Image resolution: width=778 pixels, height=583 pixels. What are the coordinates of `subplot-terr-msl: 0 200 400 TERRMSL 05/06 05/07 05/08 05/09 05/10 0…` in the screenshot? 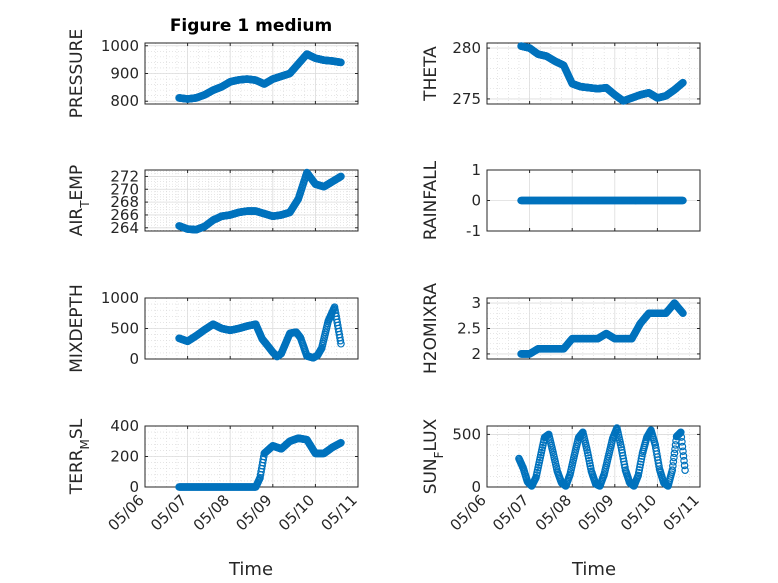 It's located at (214, 475).